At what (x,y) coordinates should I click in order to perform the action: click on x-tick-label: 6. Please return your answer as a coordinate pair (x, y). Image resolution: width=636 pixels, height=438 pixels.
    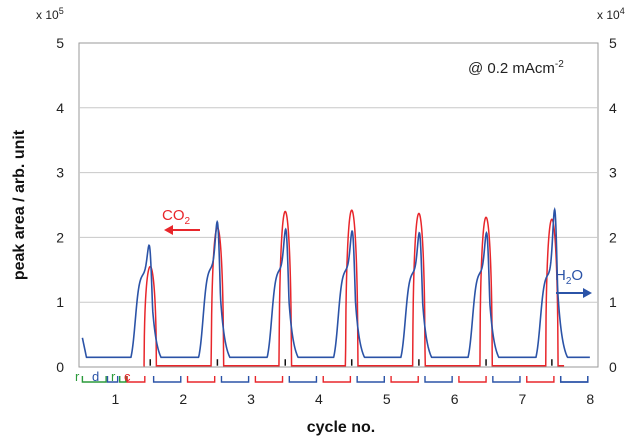
    Looking at the image, I should click on (455, 399).